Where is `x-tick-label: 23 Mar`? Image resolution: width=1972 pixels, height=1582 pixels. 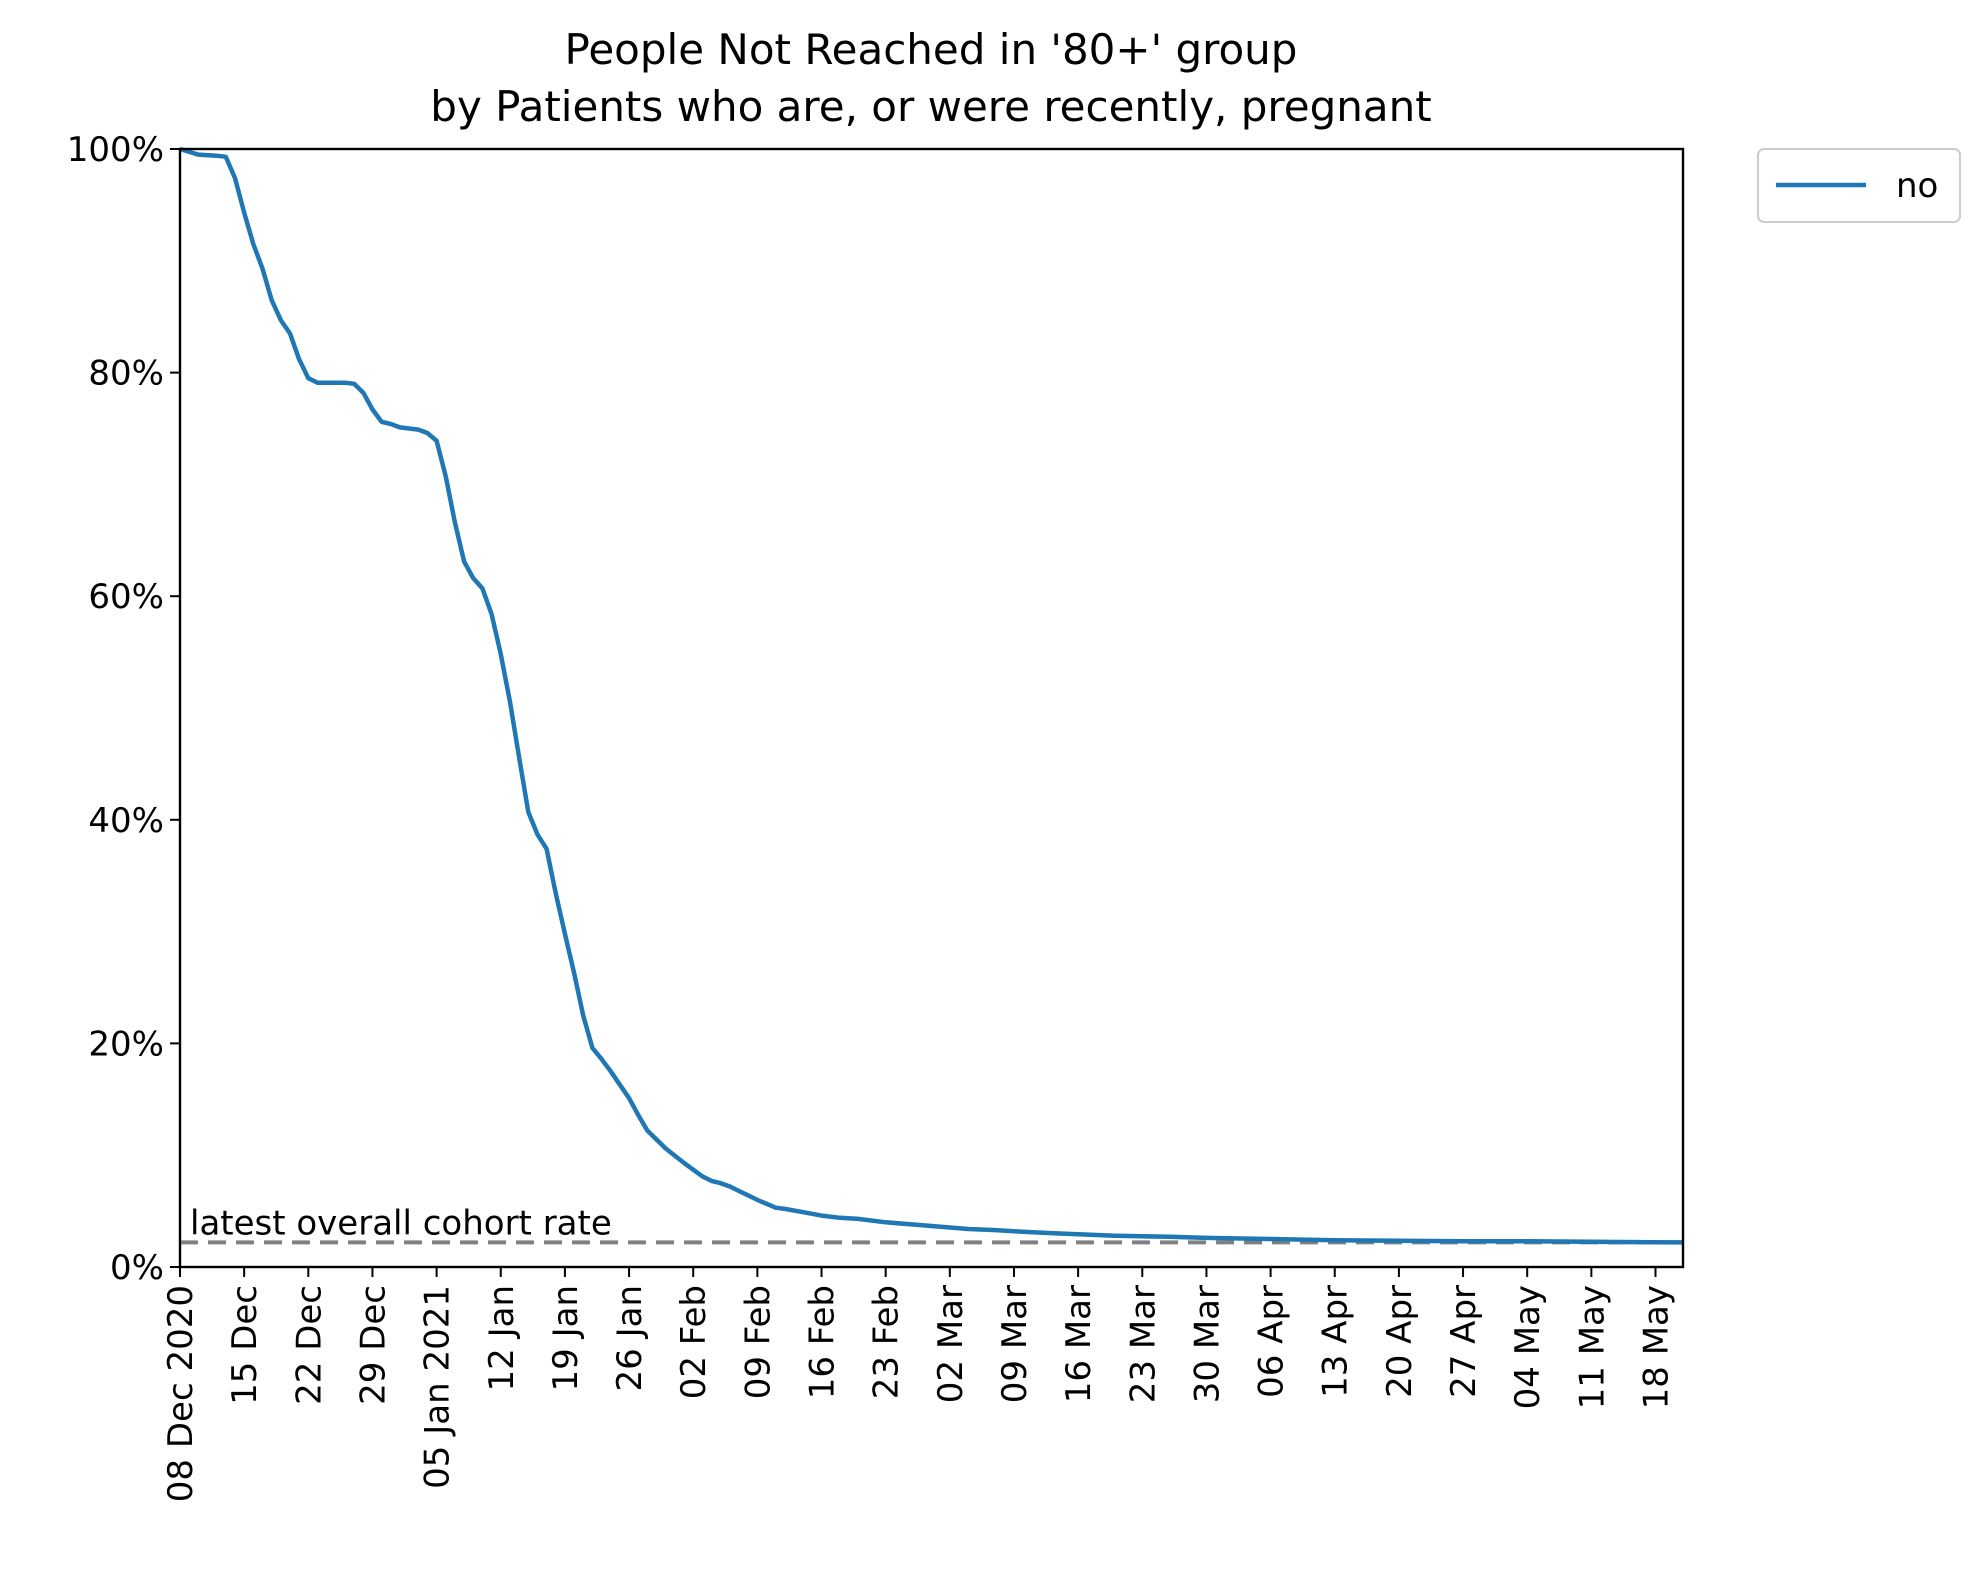 x-tick-label: 23 Mar is located at coordinates (1143, 1344).